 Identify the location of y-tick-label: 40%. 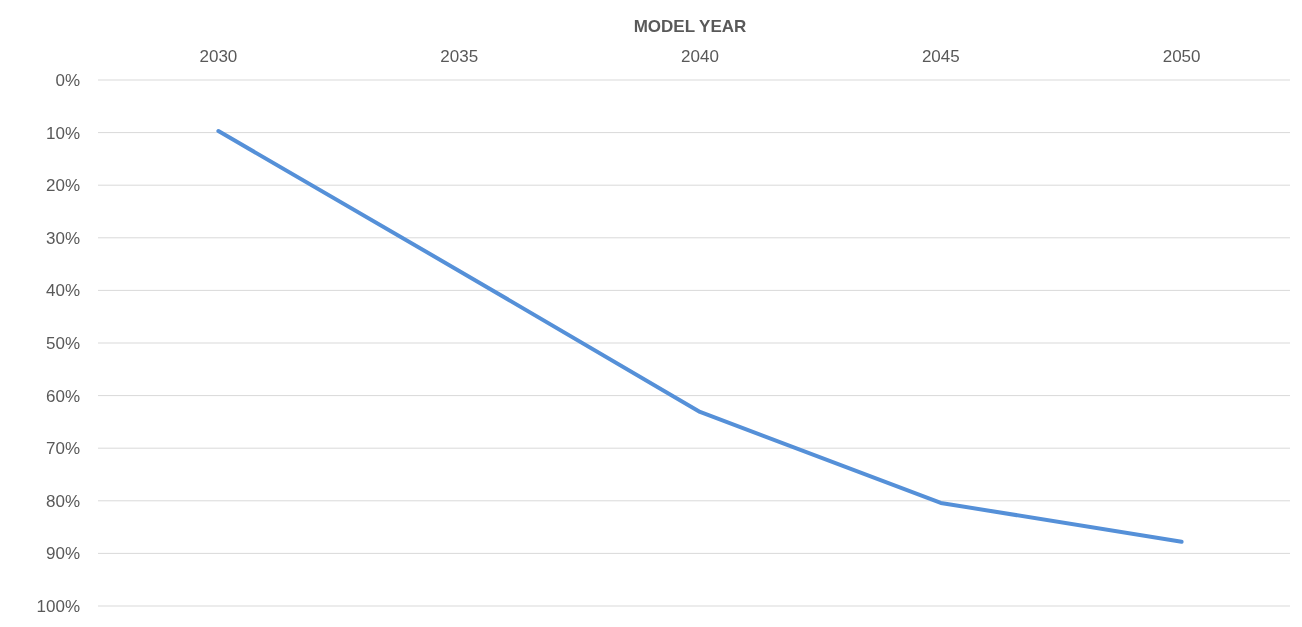
(62, 291).